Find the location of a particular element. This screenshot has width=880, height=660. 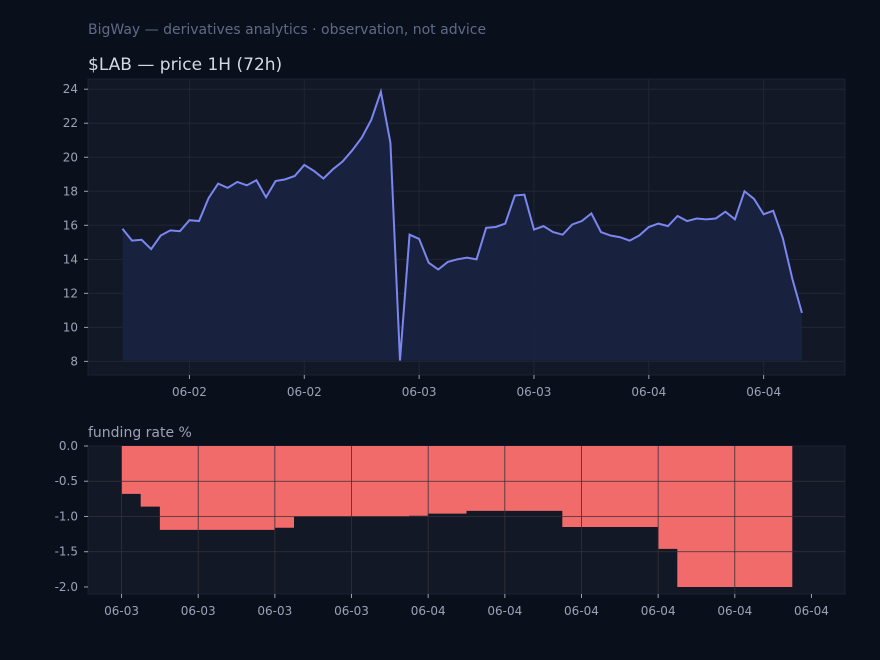

price-y-tick-label: 16 is located at coordinates (70, 225).